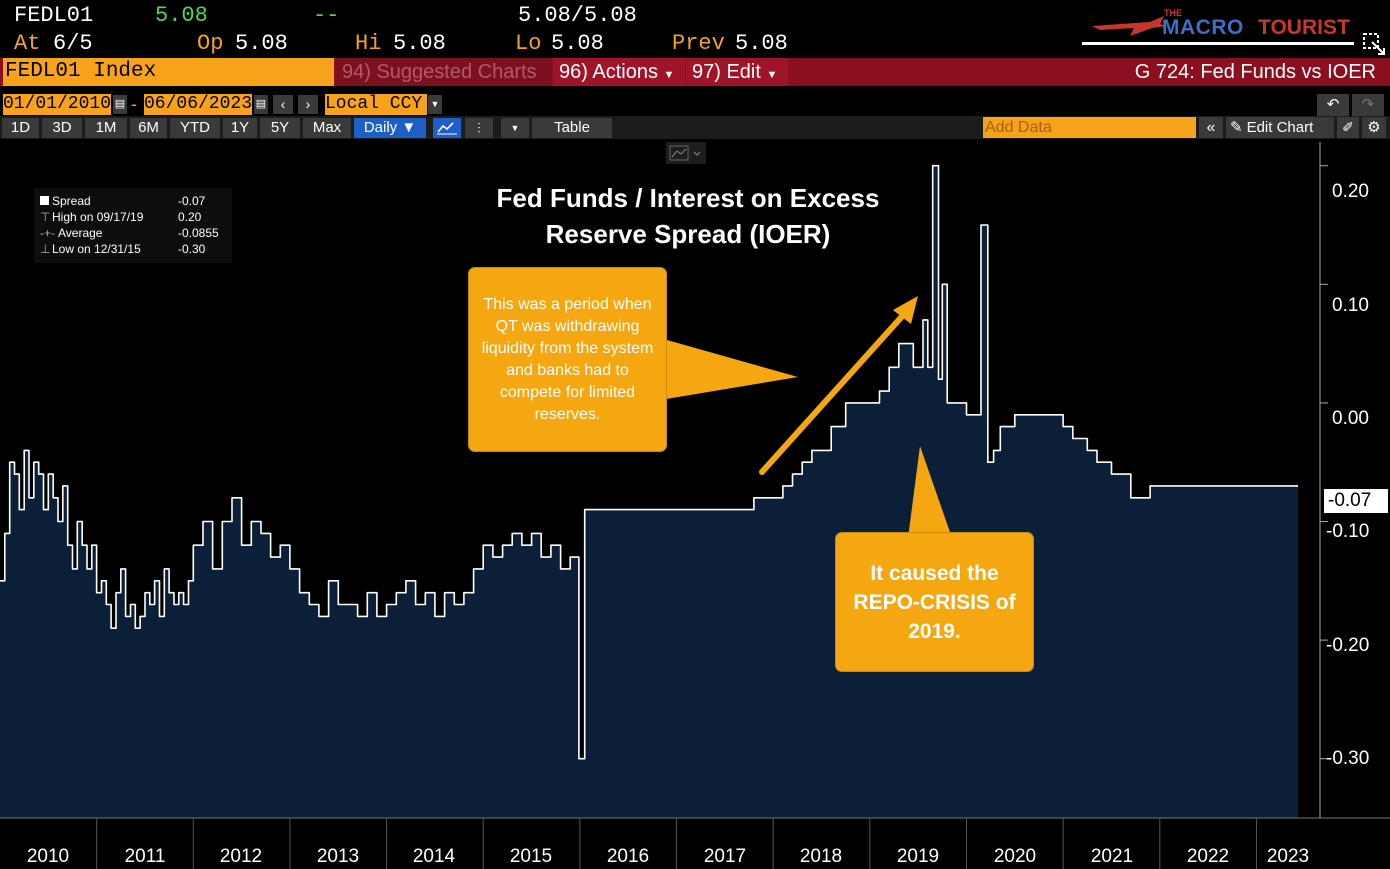  What do you see at coordinates (195, 128) in the screenshot?
I see `period-ytd: YTD` at bounding box center [195, 128].